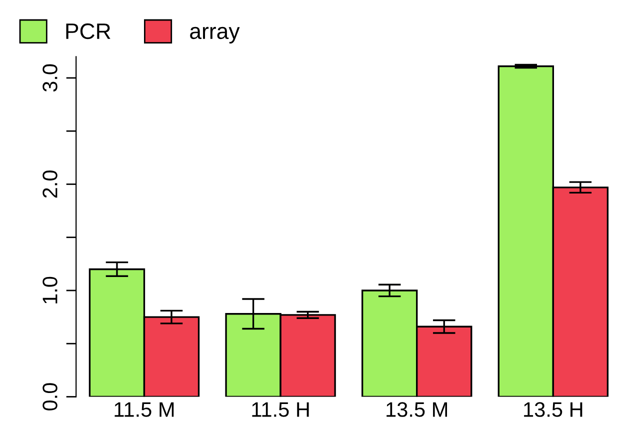 This screenshot has width=634, height=436. What do you see at coordinates (50, 396) in the screenshot?
I see `y-tick-label: 0.0` at bounding box center [50, 396].